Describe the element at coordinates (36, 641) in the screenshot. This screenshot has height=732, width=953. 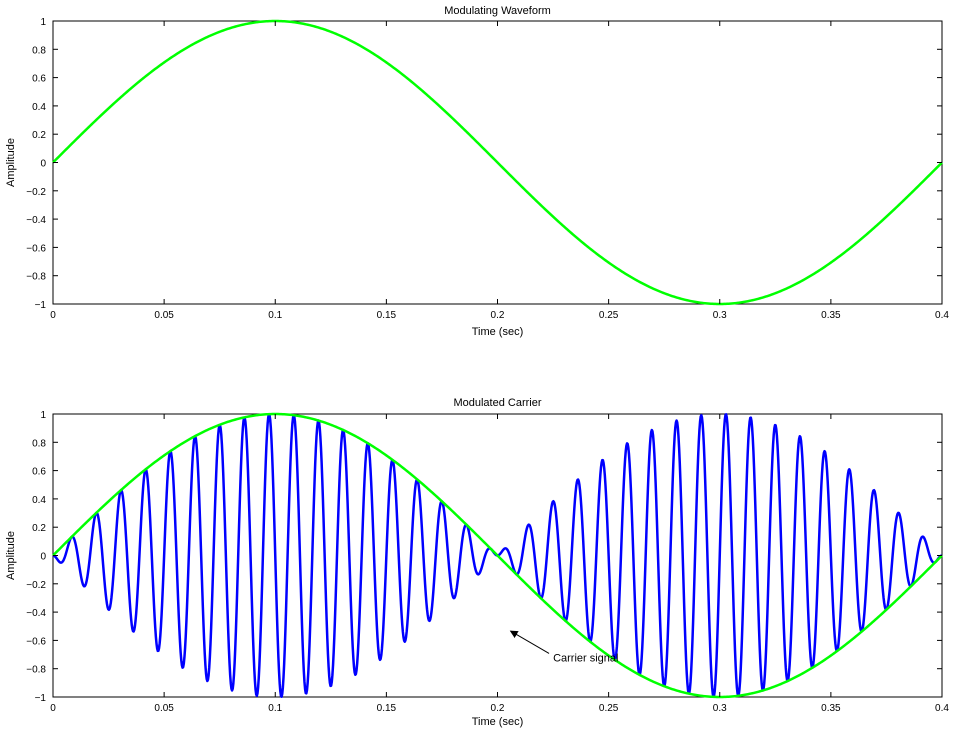
I see `bottom-ytick-label: −0.6` at that location.